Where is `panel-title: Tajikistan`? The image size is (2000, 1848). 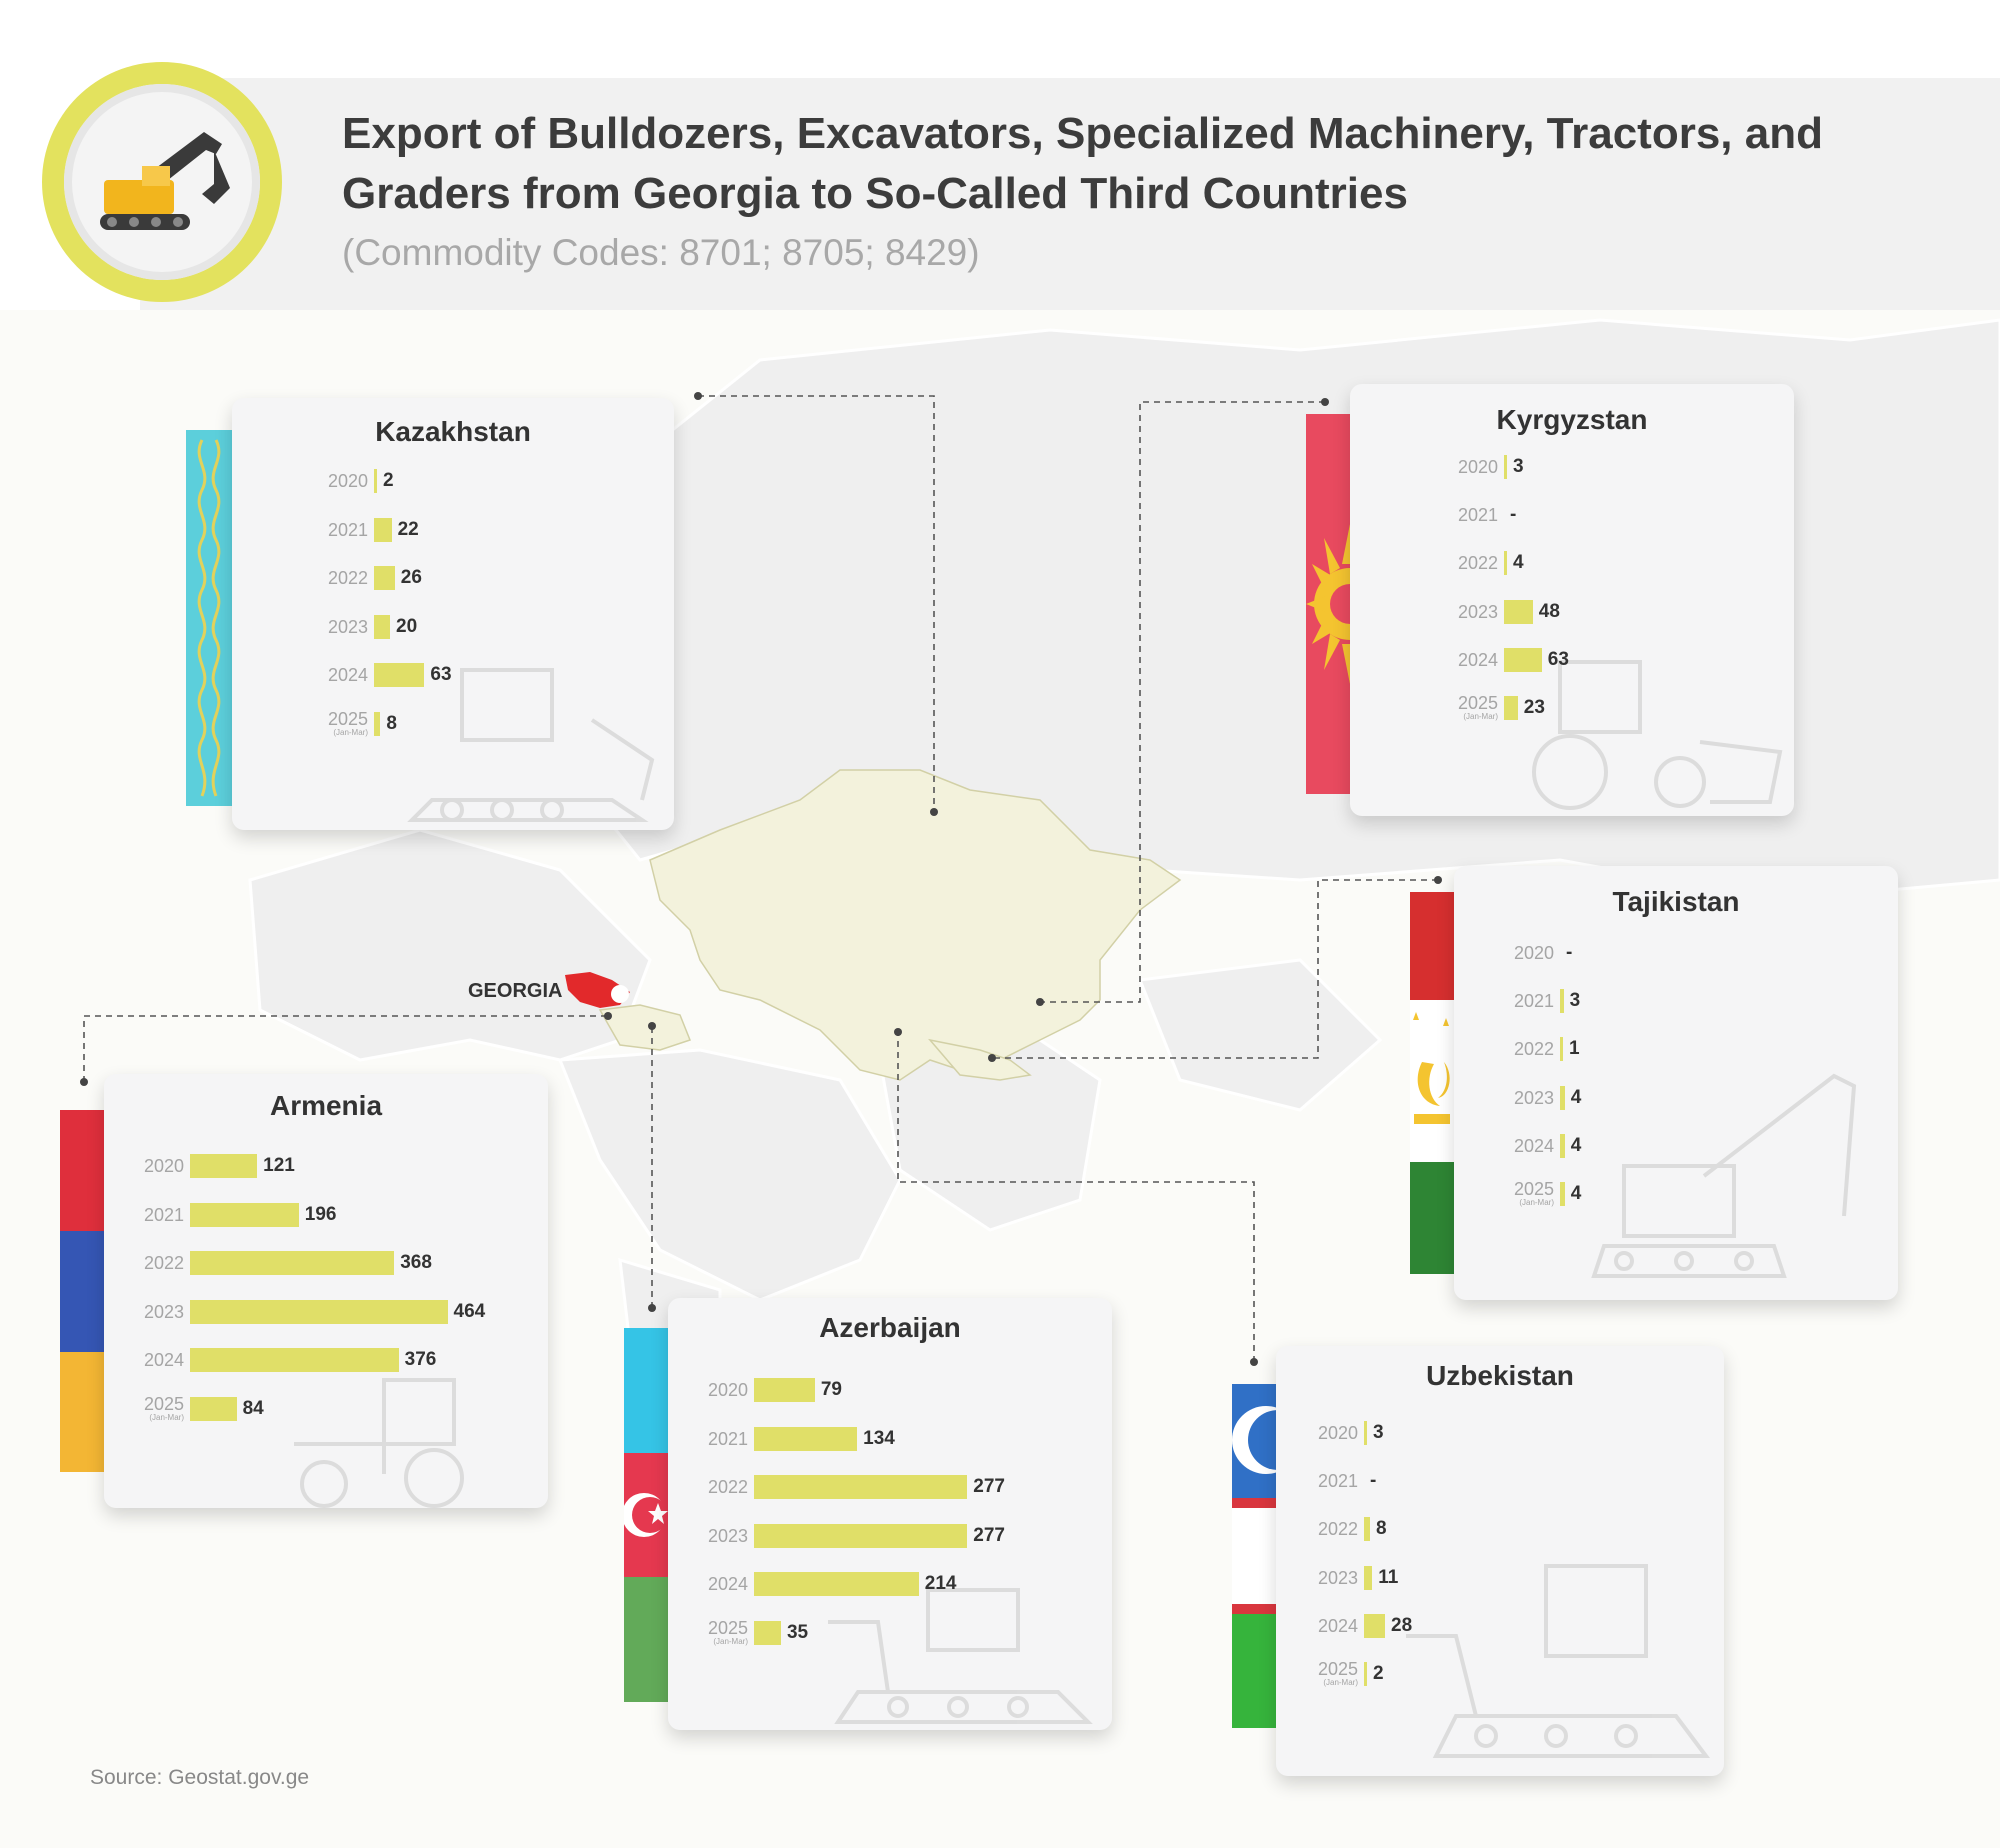 panel-title: Tajikistan is located at coordinates (1676, 901).